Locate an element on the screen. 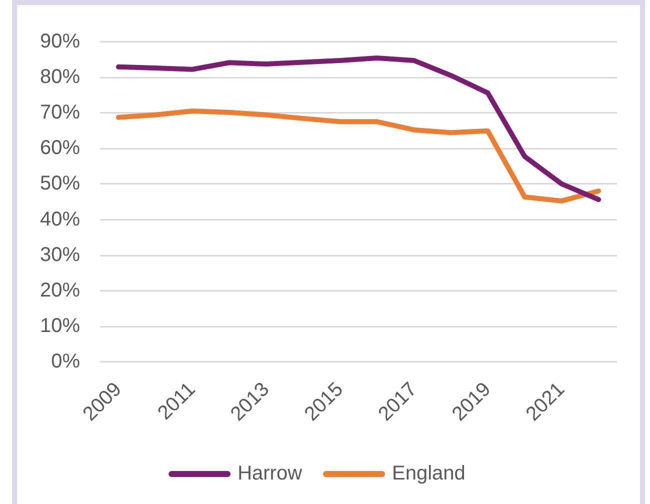 The image size is (650, 504). y-tick-label: 70% is located at coordinates (60, 113).